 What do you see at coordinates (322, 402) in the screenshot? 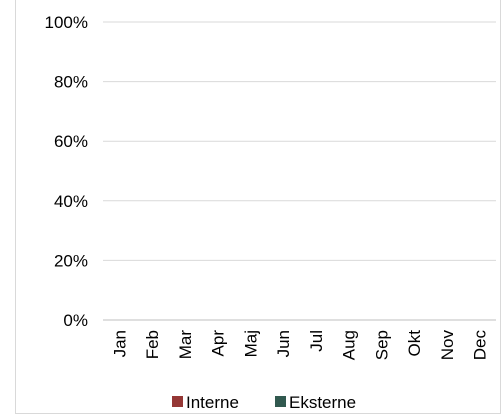
I see `legend-label-eksterne: Eksterne` at bounding box center [322, 402].